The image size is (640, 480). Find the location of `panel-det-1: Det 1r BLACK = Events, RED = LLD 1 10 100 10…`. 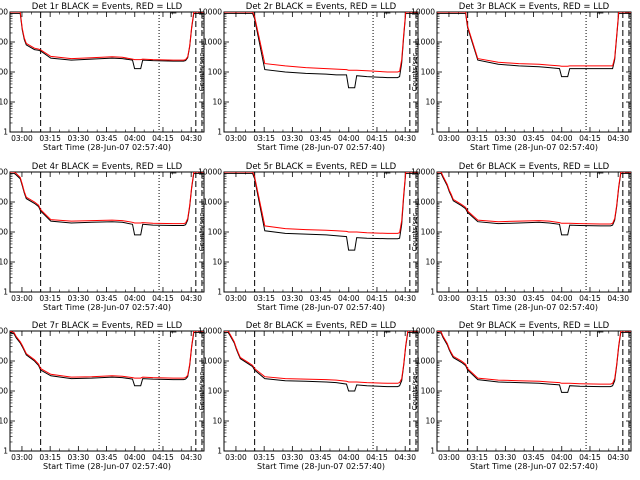

panel-det-1: Det 1r BLACK = Events, RED = LLD 1 10 100 10… is located at coordinates (102, 77).